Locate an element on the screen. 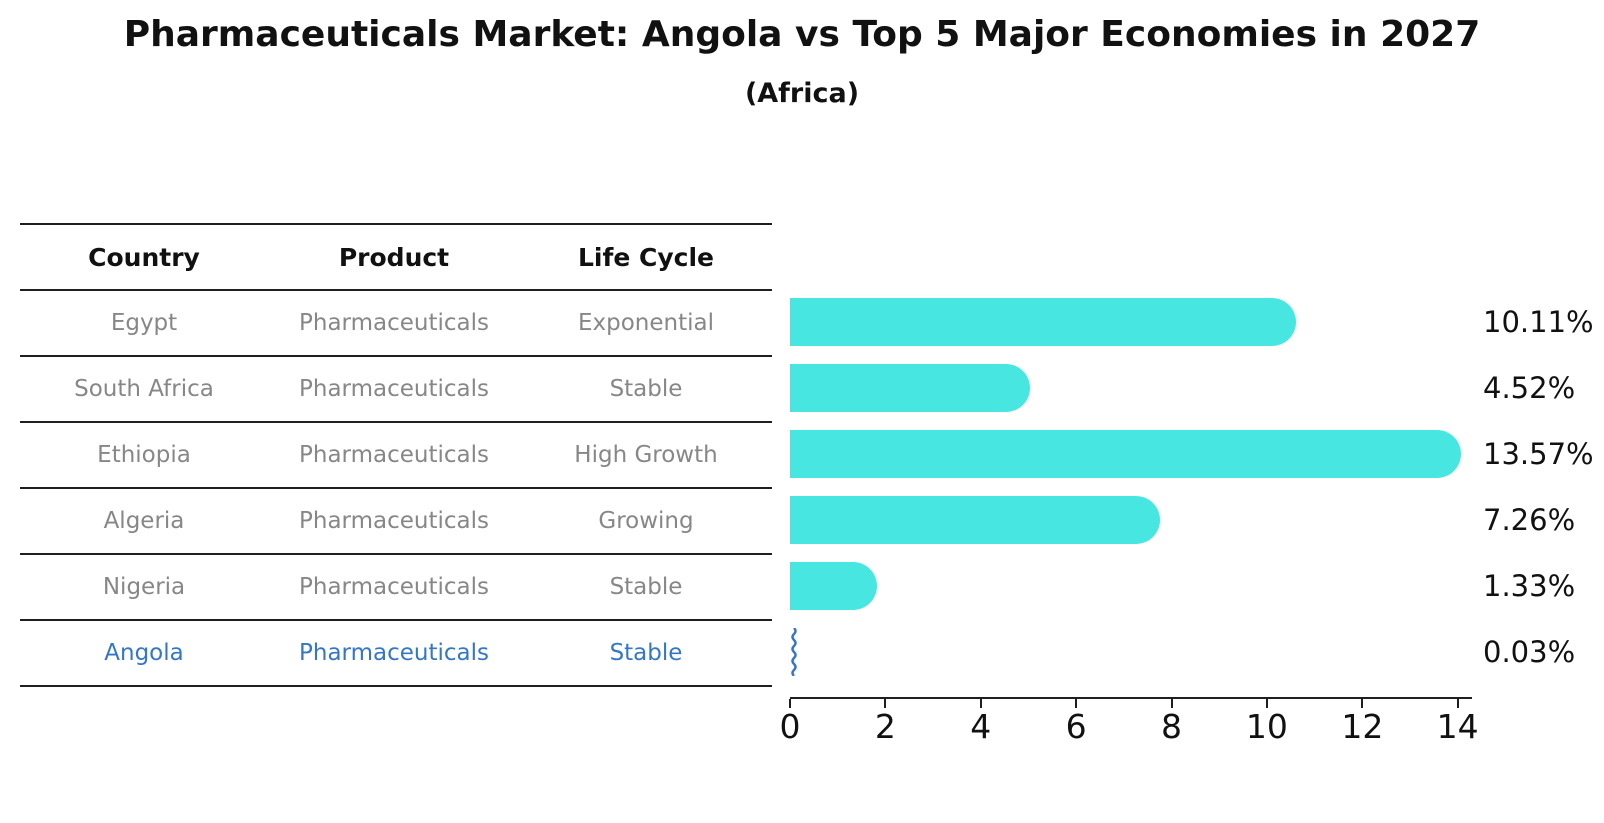  tick-label: 6 is located at coordinates (1076, 726).